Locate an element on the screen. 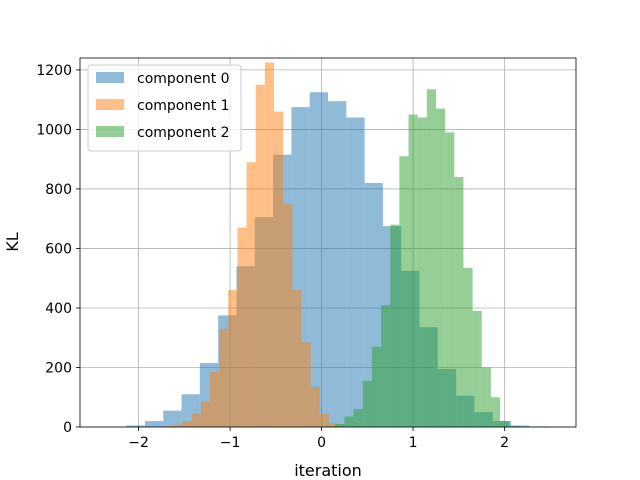  x-axis-label: iteration is located at coordinates (328, 470).